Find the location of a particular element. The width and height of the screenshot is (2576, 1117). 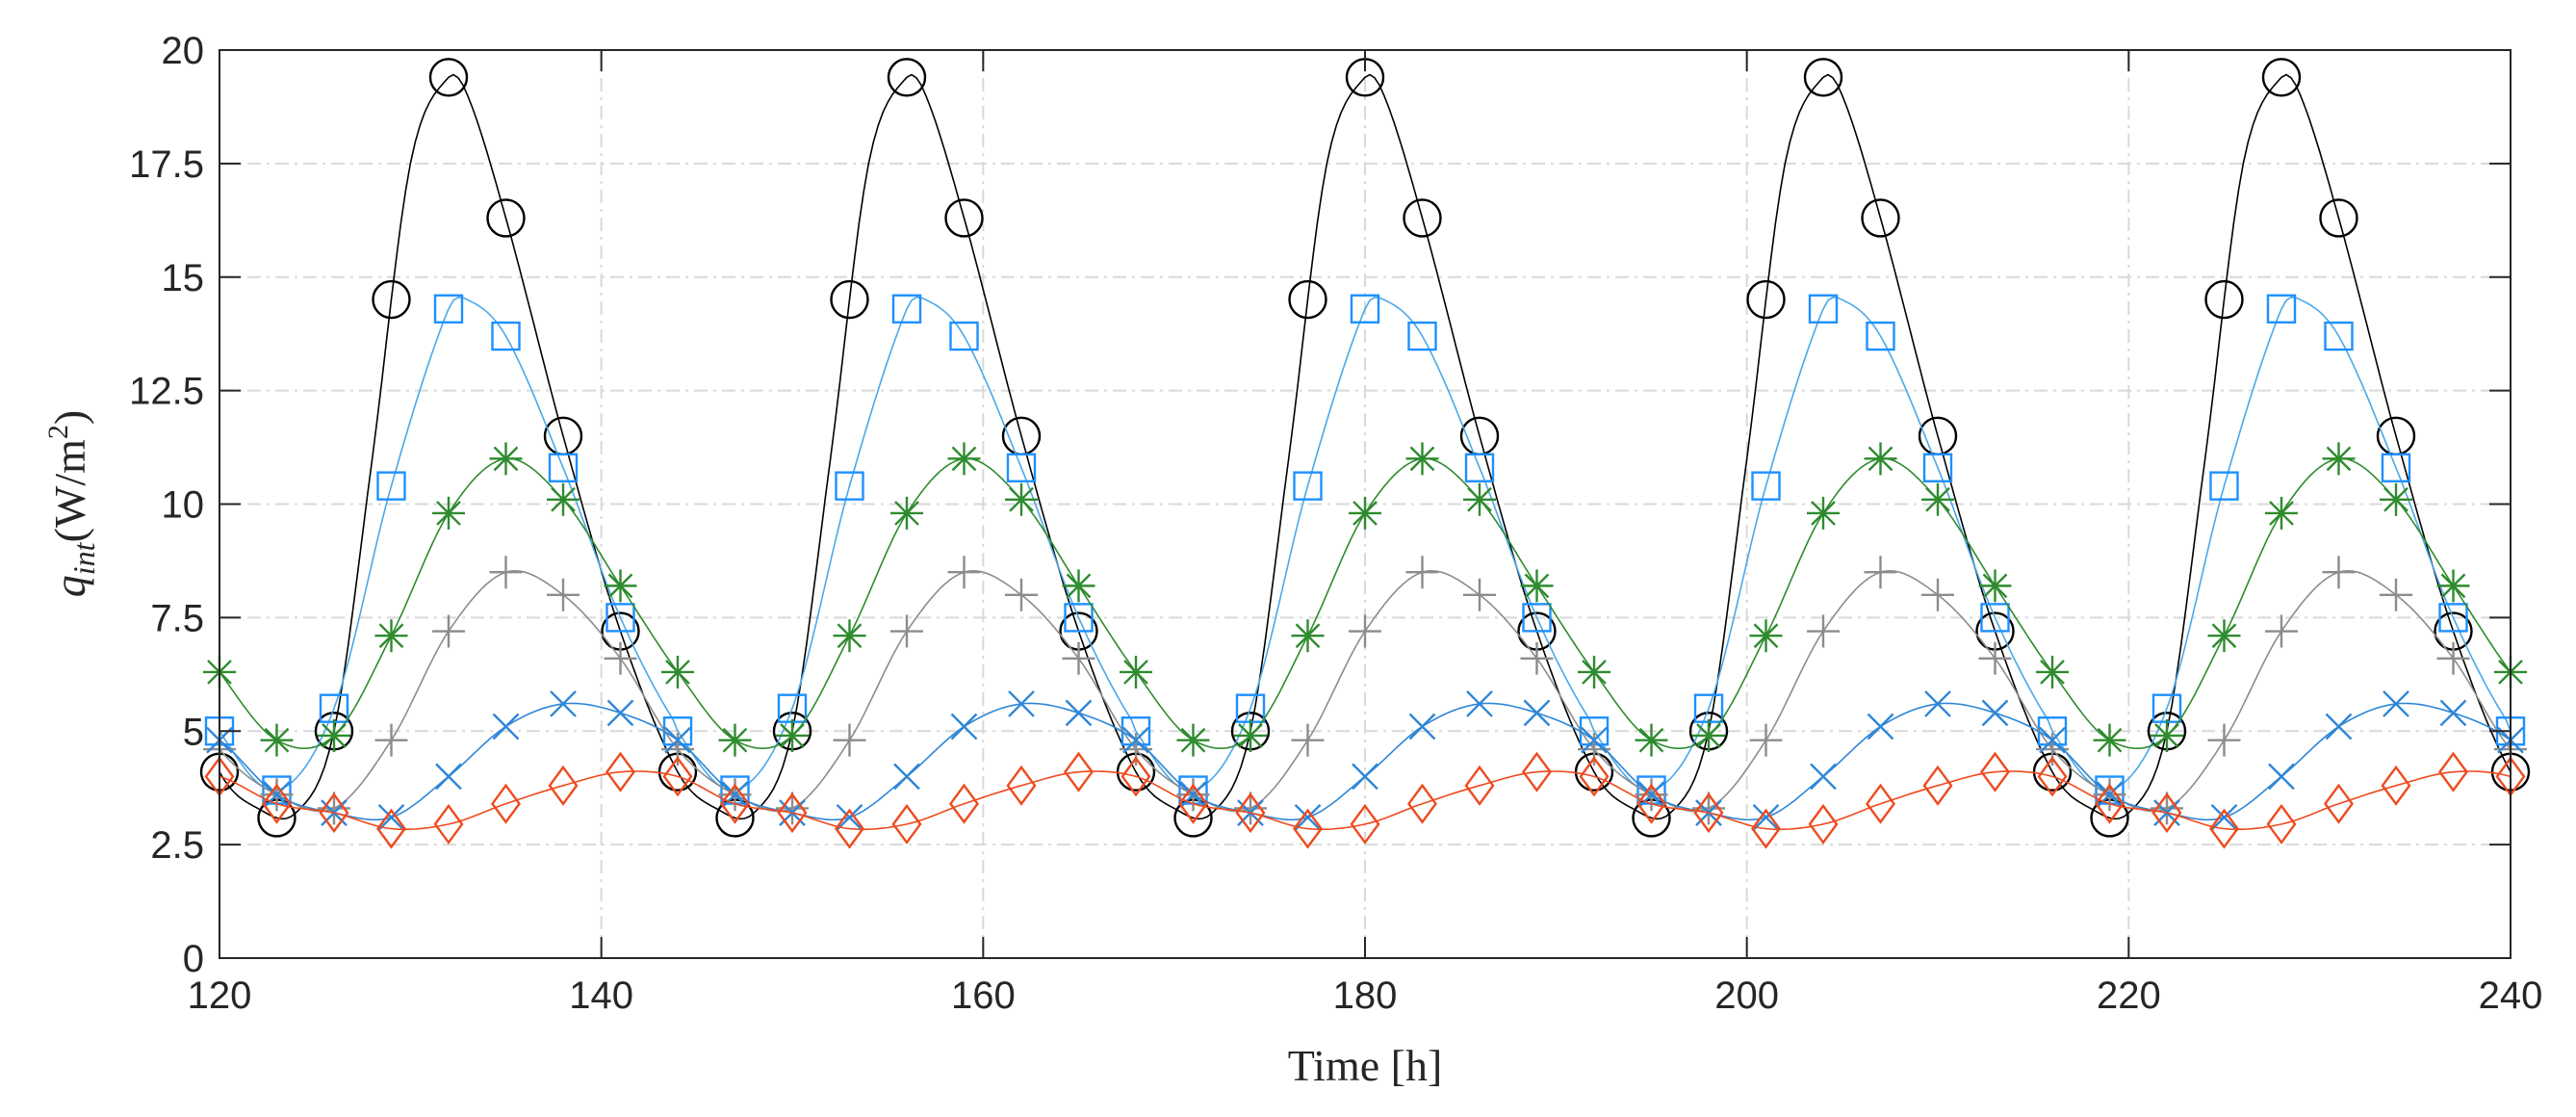

y-axis-title: qint(W/m2) is located at coordinates (71, 504).